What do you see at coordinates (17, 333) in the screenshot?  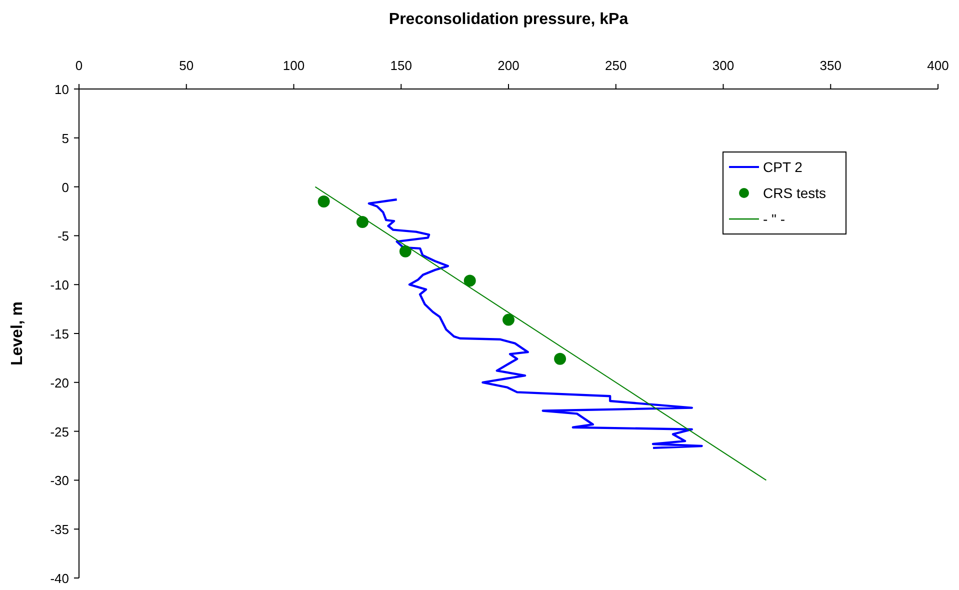 I see `y-axis-title: Level, m` at bounding box center [17, 333].